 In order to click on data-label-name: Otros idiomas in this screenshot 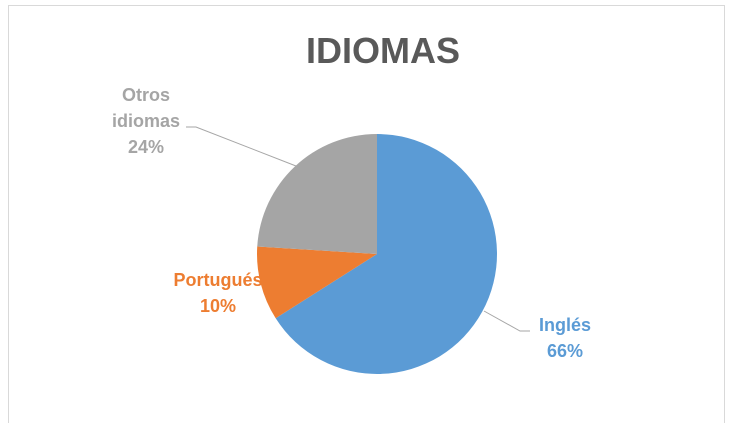, I will do `click(146, 108)`.